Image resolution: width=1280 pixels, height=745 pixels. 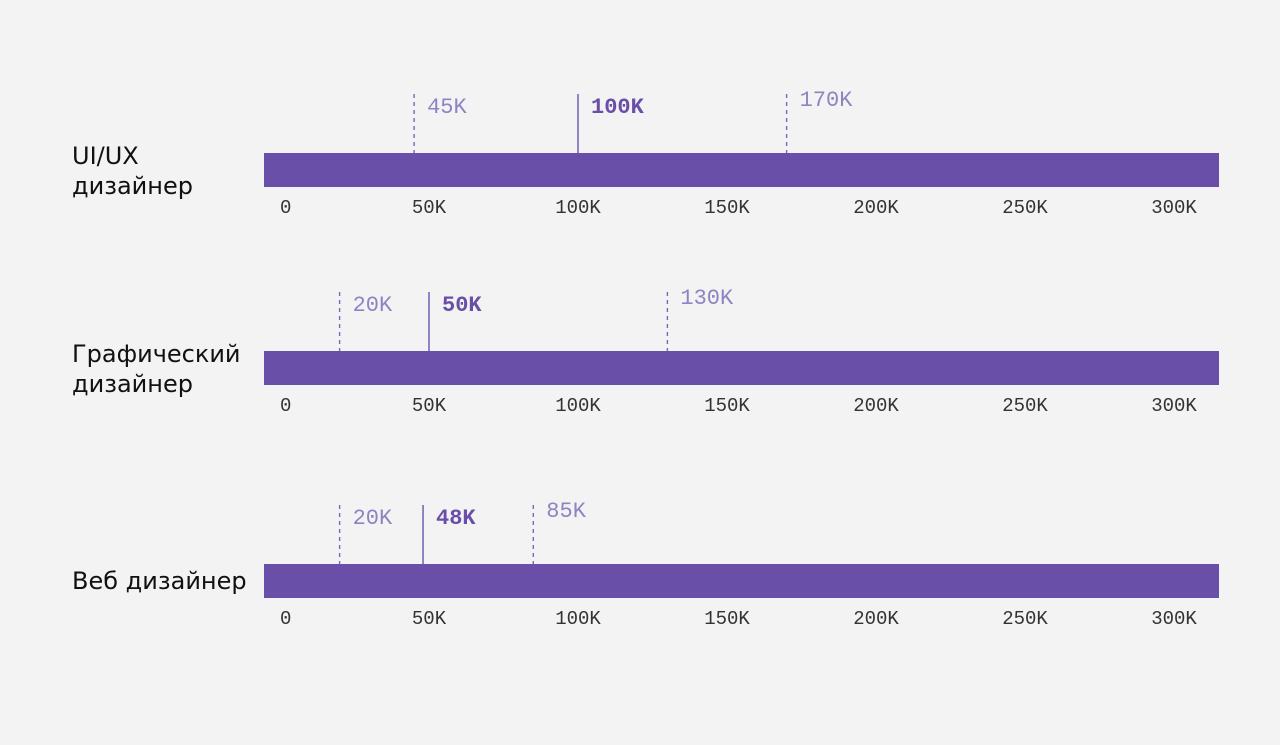 I want to click on median-marker-label: 100K, so click(x=618, y=107).